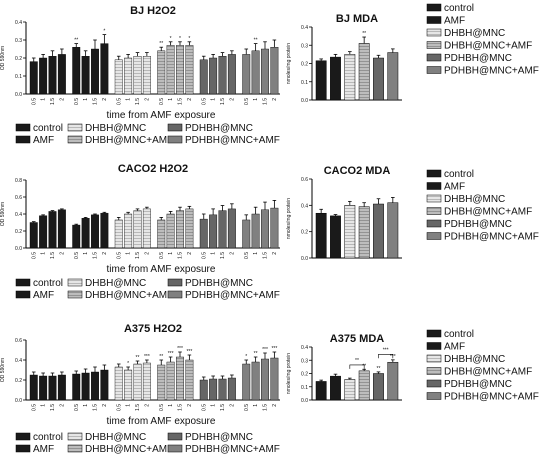 Image resolution: width=550 pixels, height=461 pixels. Describe the element at coordinates (129, 295) in the screenshot. I see `legend-label: DHBH@MNC+AMF` at that location.